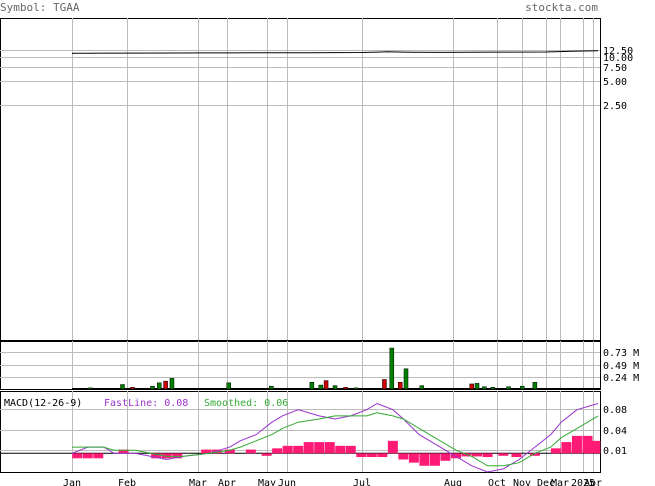 This screenshot has width=655, height=486. I want to click on macd-smoothed-line, so click(335, 439).